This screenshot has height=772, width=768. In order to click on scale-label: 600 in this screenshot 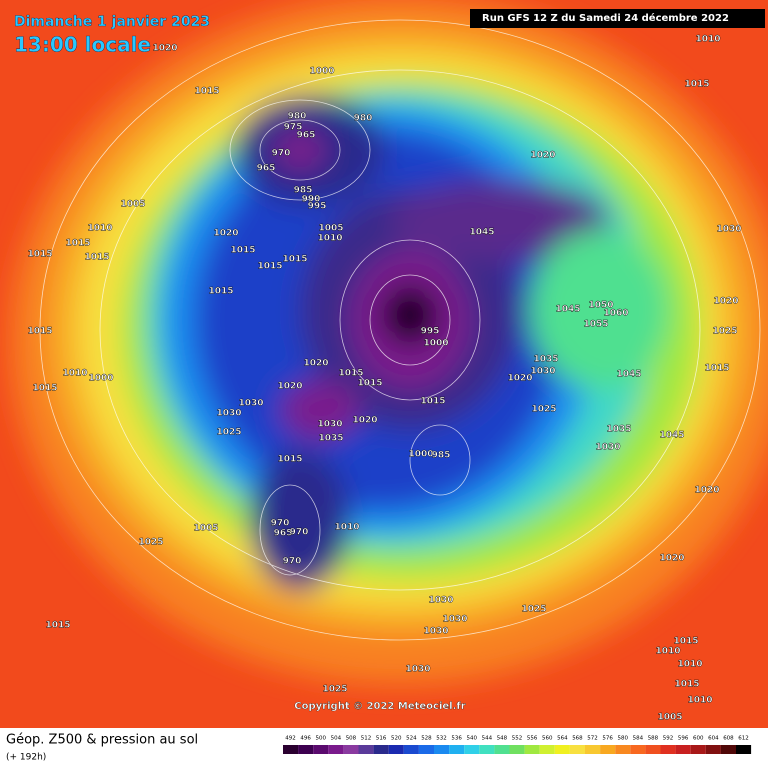, I will do `click(698, 739)`.